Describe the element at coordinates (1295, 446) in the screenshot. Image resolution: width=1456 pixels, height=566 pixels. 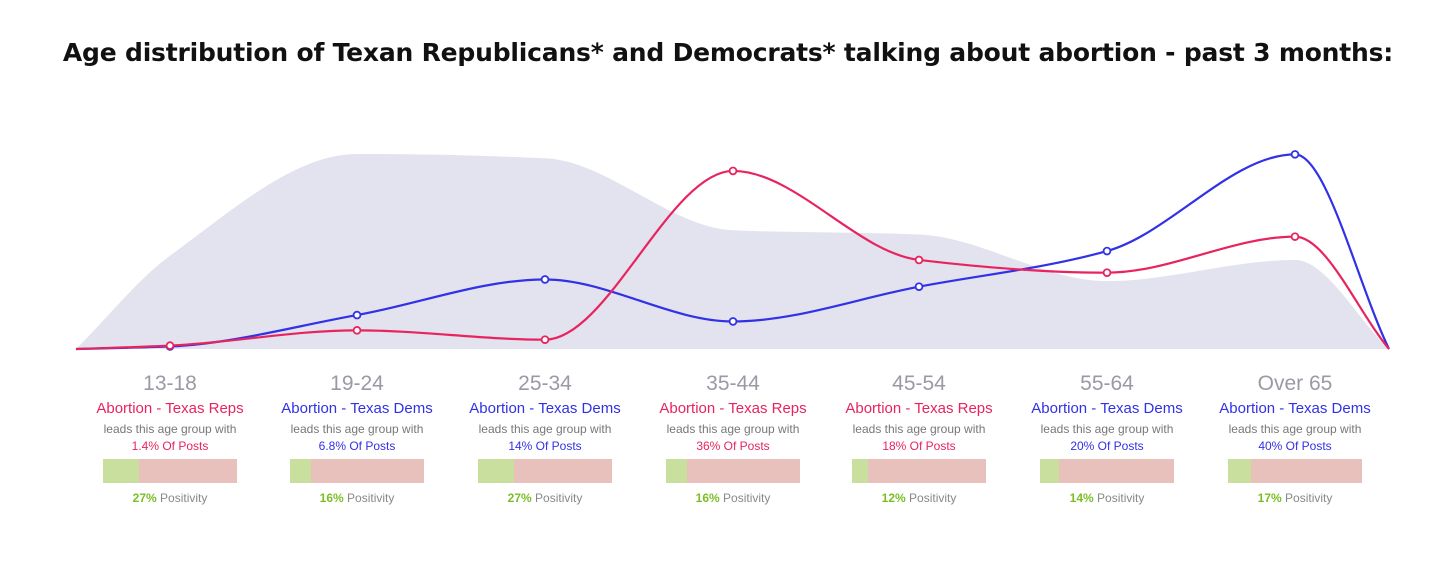
I see `share-of-posts: 40% Of Posts` at that location.